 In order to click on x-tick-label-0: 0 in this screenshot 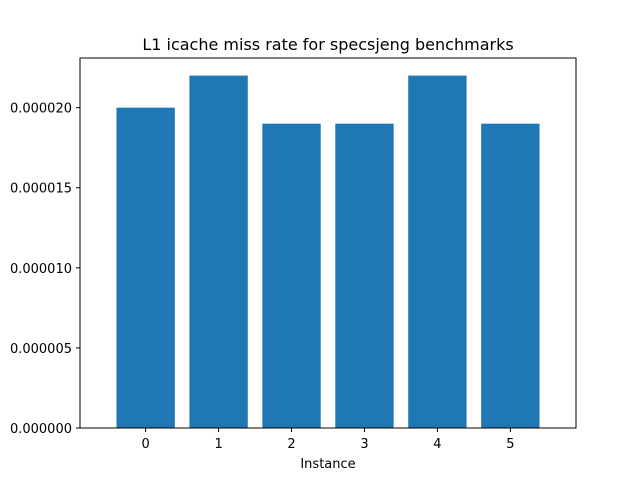, I will do `click(146, 444)`.